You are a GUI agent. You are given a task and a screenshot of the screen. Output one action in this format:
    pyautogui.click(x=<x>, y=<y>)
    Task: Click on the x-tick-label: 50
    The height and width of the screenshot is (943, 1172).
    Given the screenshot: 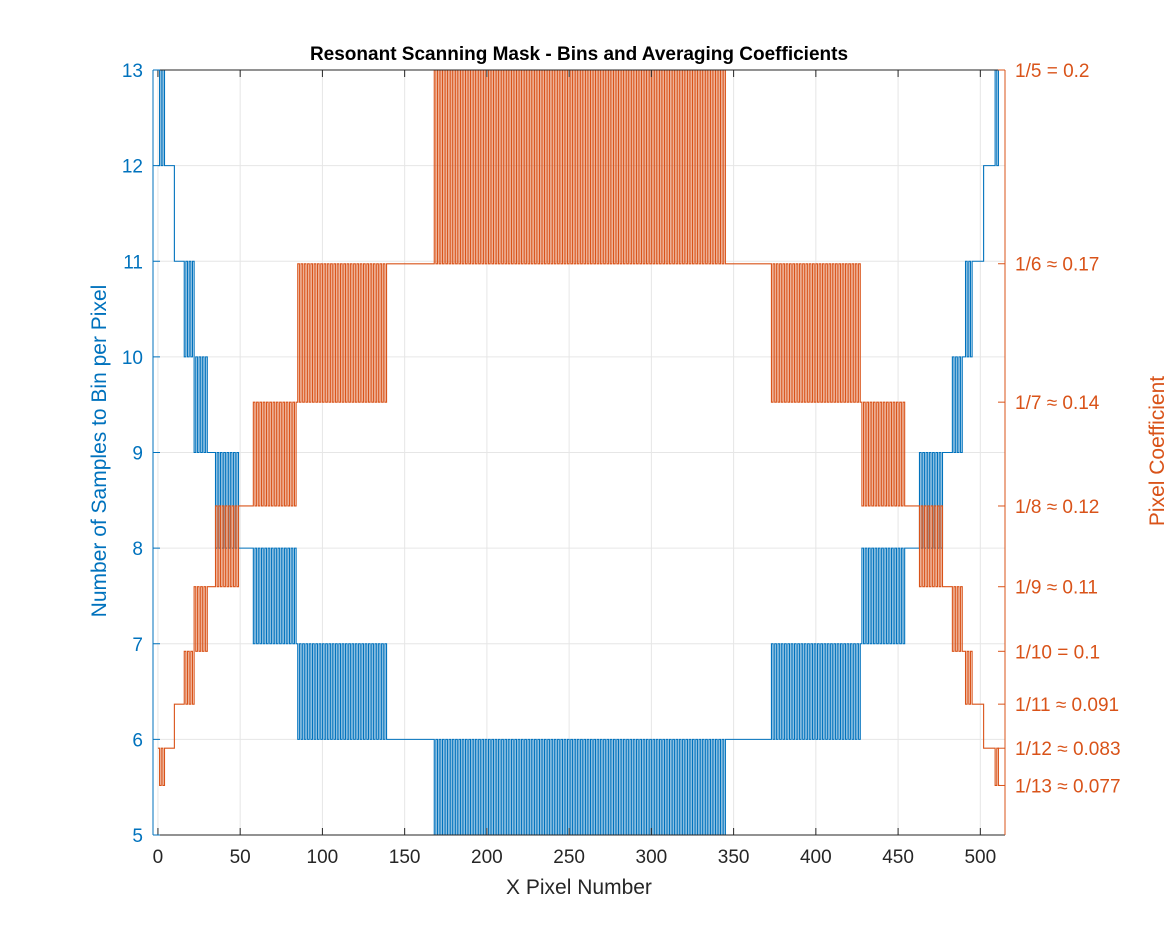 What is the action you would take?
    pyautogui.click(x=240, y=857)
    